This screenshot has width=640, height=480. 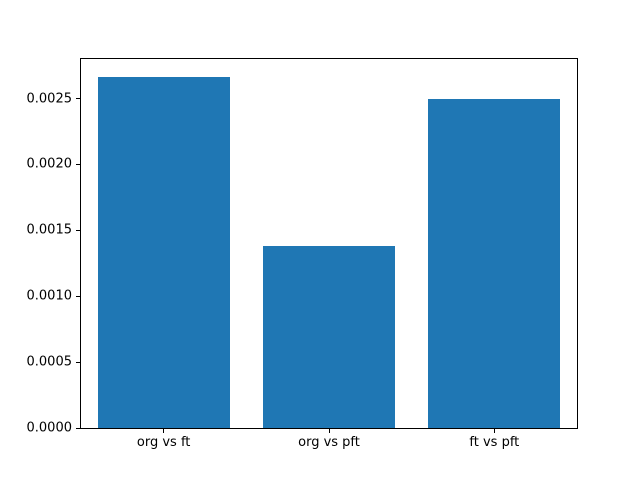 What do you see at coordinates (49, 296) in the screenshot?
I see `y-tick-label: 0.0010` at bounding box center [49, 296].